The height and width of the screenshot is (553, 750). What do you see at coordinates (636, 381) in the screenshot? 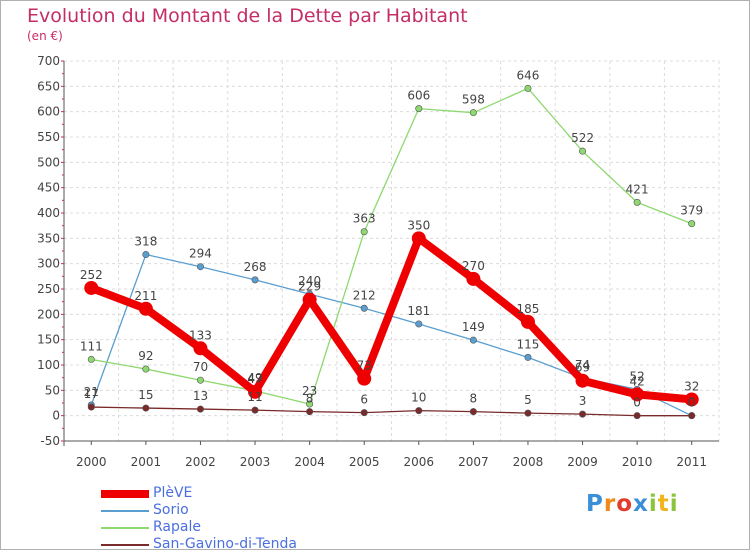
I see `data-label-pleve: 42` at bounding box center [636, 381].